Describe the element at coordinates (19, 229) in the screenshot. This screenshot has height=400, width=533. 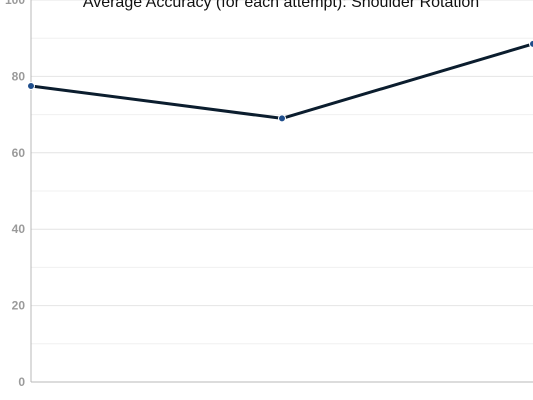
I see `y-tick-label: 40` at that location.